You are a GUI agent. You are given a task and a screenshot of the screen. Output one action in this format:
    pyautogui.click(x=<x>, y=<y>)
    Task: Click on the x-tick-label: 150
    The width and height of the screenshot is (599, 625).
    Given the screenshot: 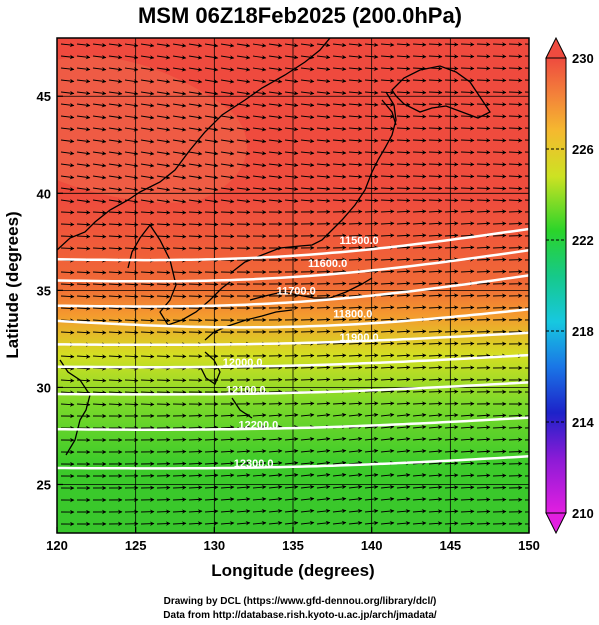 What is the action you would take?
    pyautogui.click(x=529, y=545)
    